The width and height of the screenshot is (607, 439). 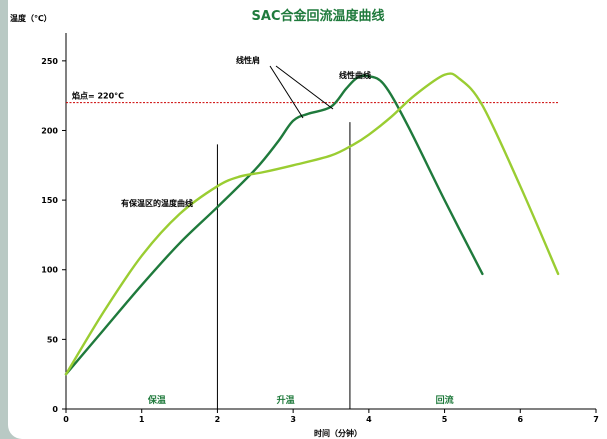 What do you see at coordinates (156, 400) in the screenshot?
I see `zone-label: 保温` at bounding box center [156, 400].